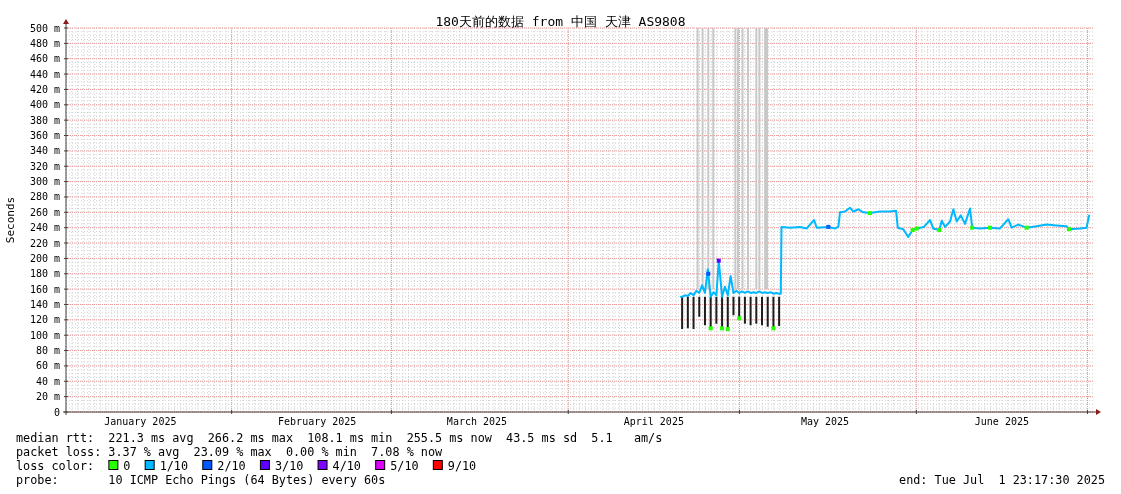 Image resolution: width=1121 pixels, height=494 pixels. I want to click on text: end: Tue Jul 1 23:17:30 2025, so click(1002, 480).